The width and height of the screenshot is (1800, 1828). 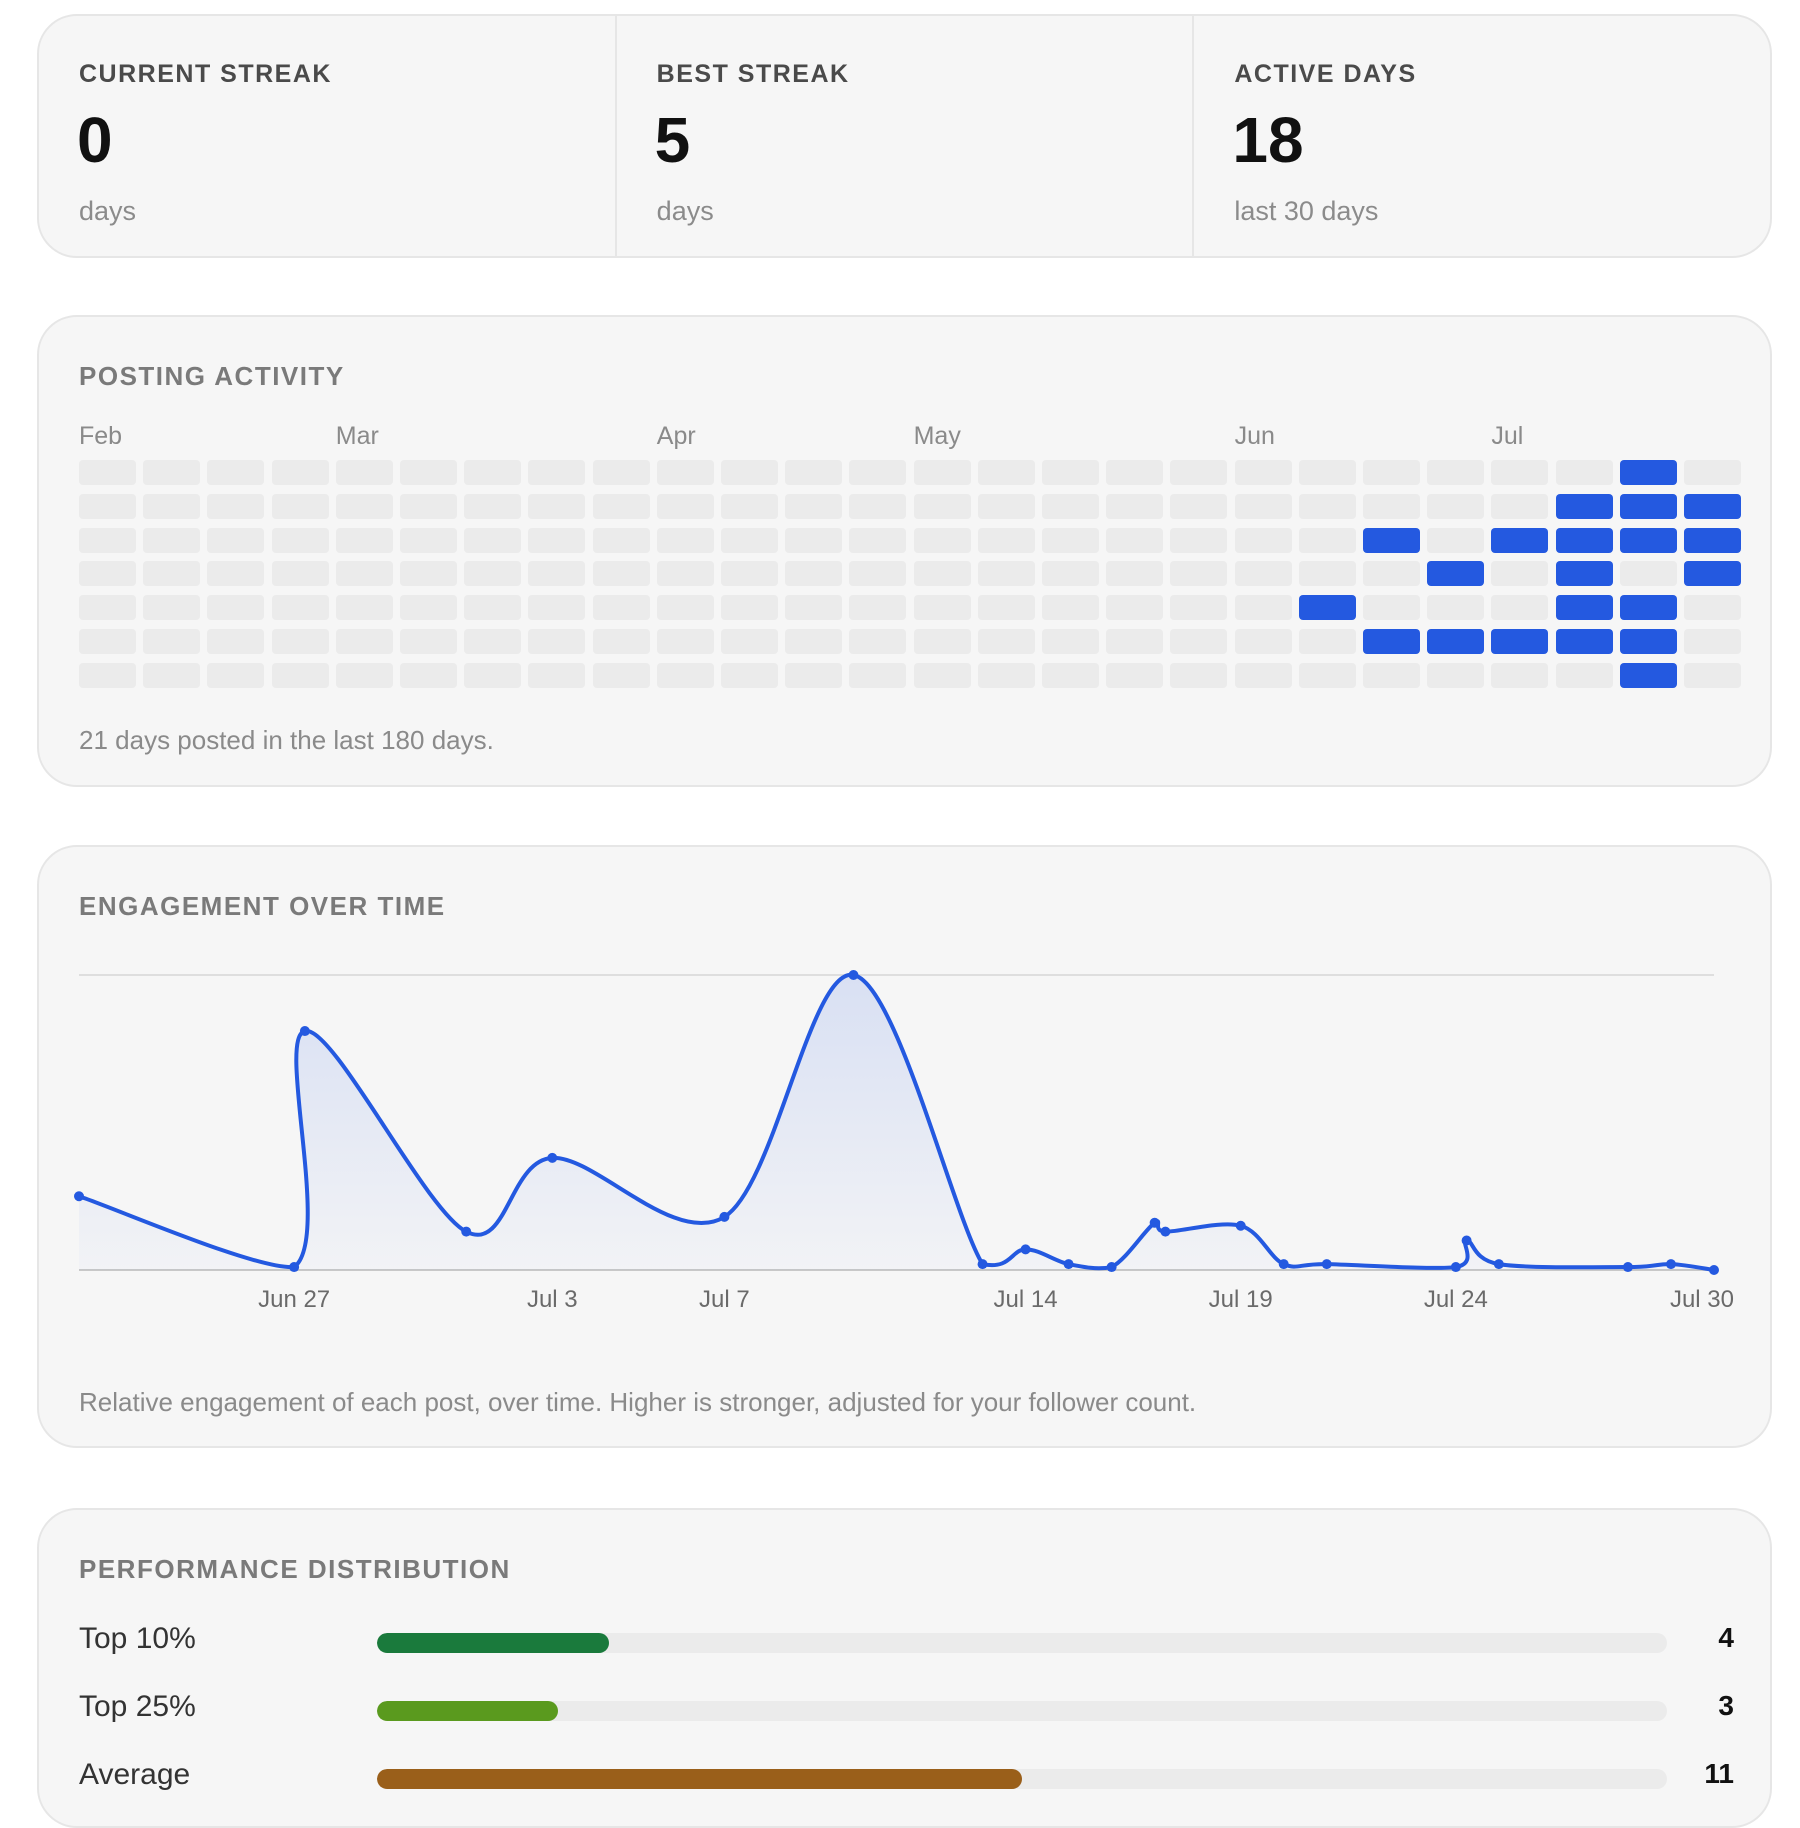 I want to click on row-count: 4, so click(x=1726, y=1637).